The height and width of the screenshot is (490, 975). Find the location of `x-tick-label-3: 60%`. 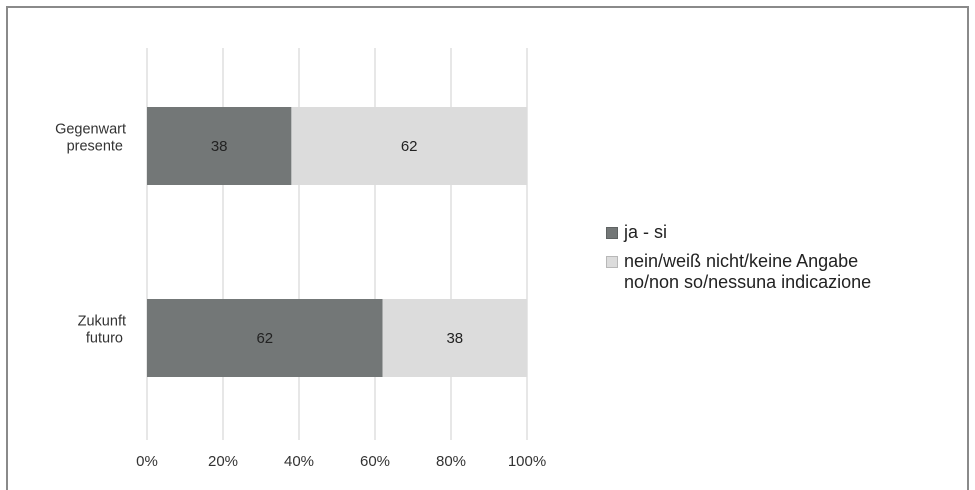

x-tick-label-3: 60% is located at coordinates (375, 461).